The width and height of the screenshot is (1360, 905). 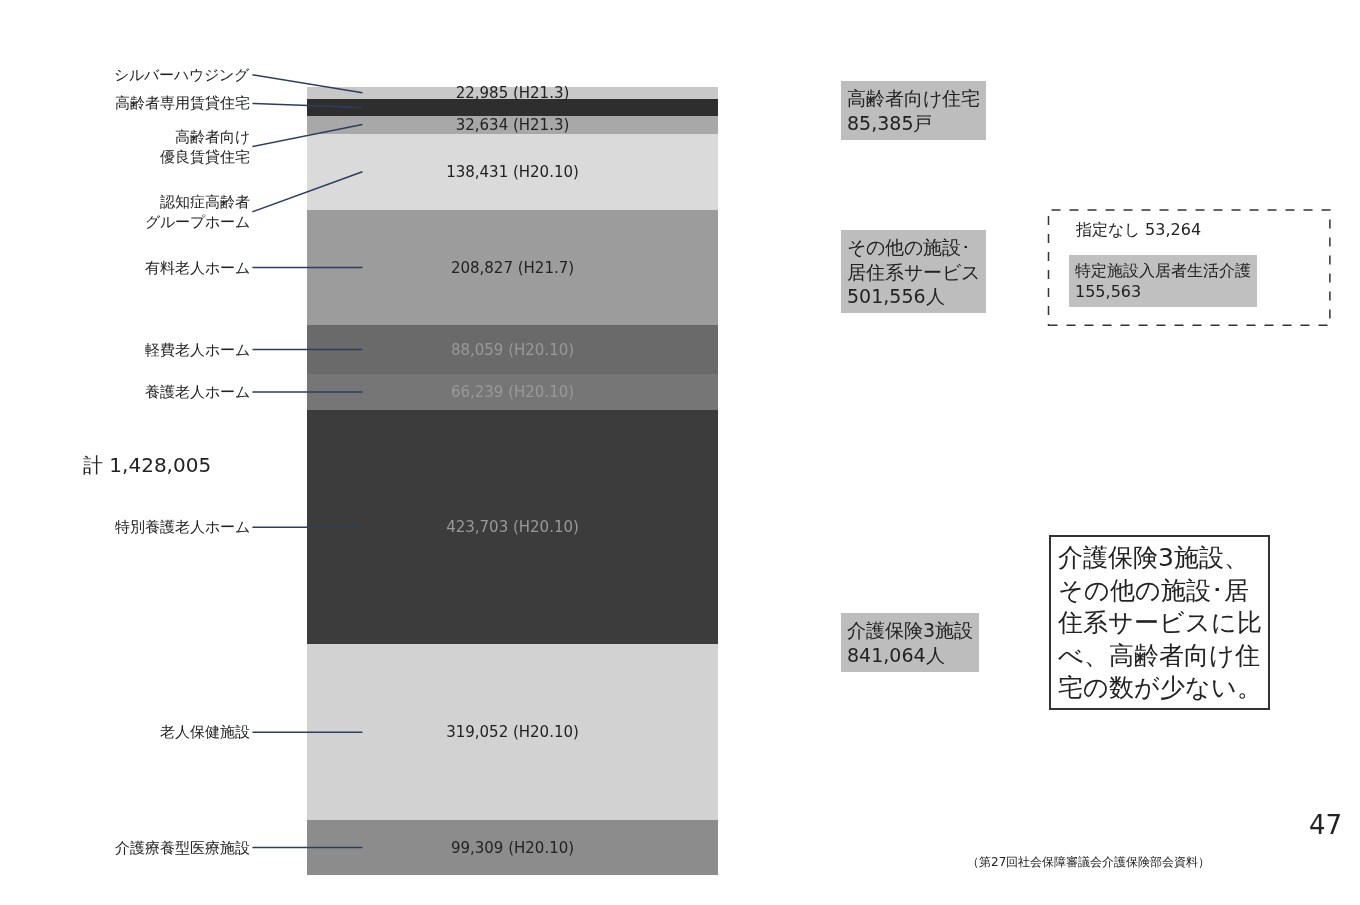 What do you see at coordinates (182, 527) in the screenshot?
I see `text: 特別養護老人ホーム` at bounding box center [182, 527].